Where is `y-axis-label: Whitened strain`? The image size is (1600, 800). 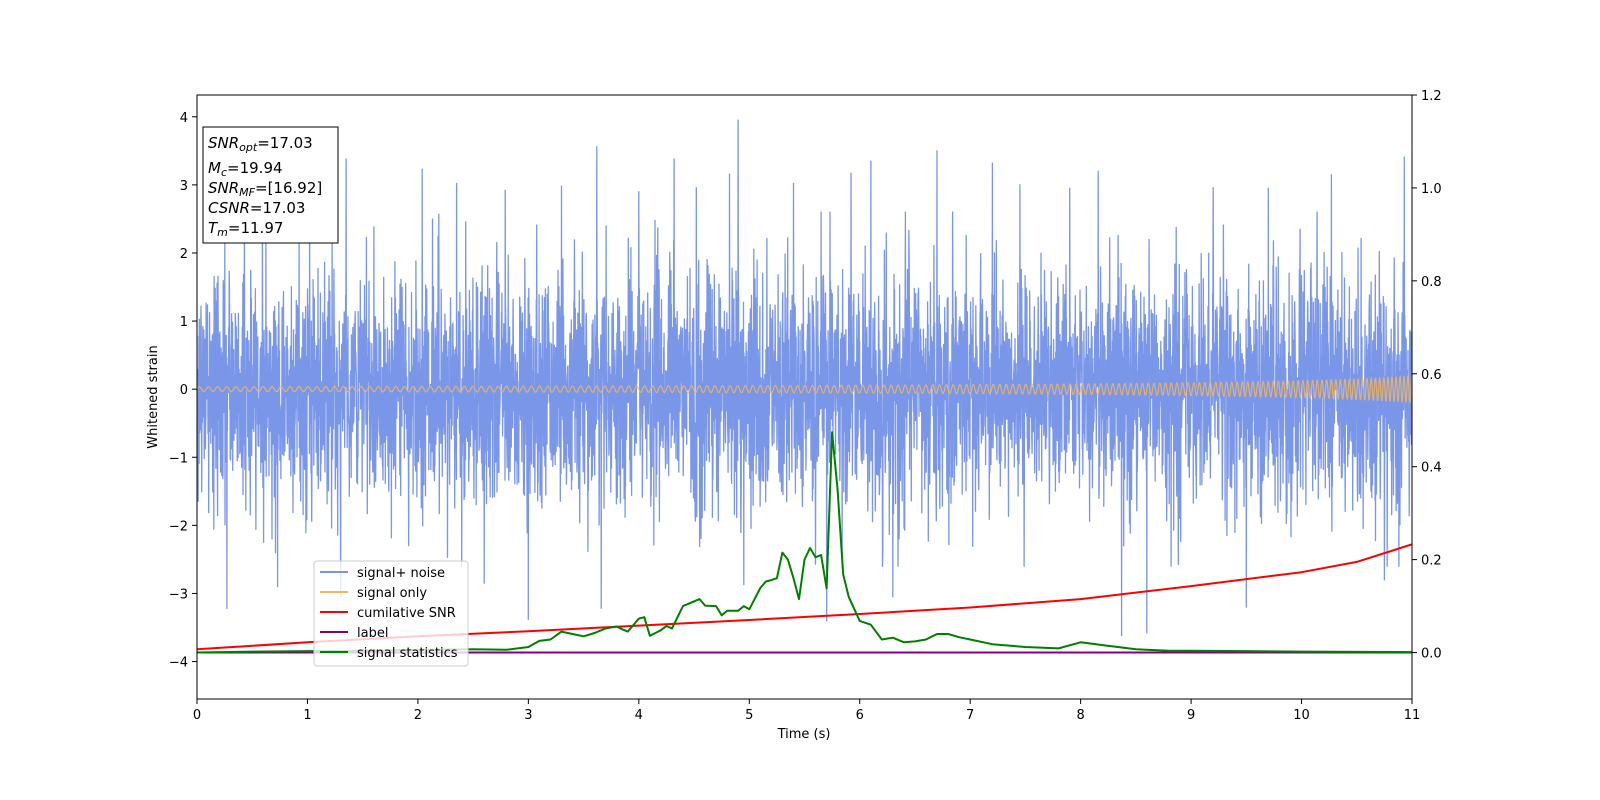
y-axis-label: Whitened strain is located at coordinates (153, 396).